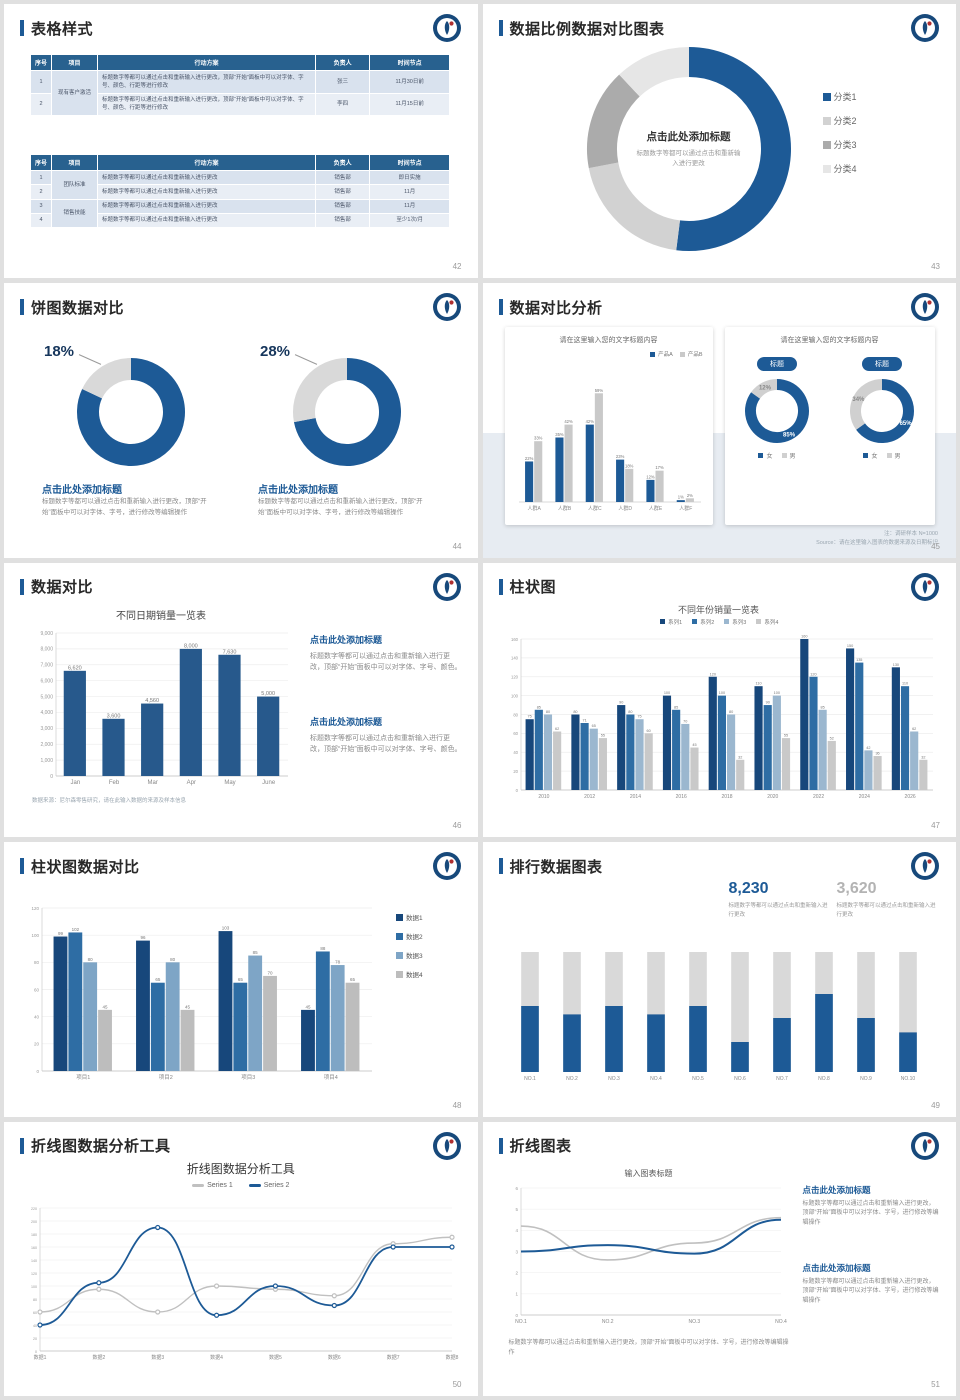  I want to click on legend-item: 分类1, so click(839, 96).